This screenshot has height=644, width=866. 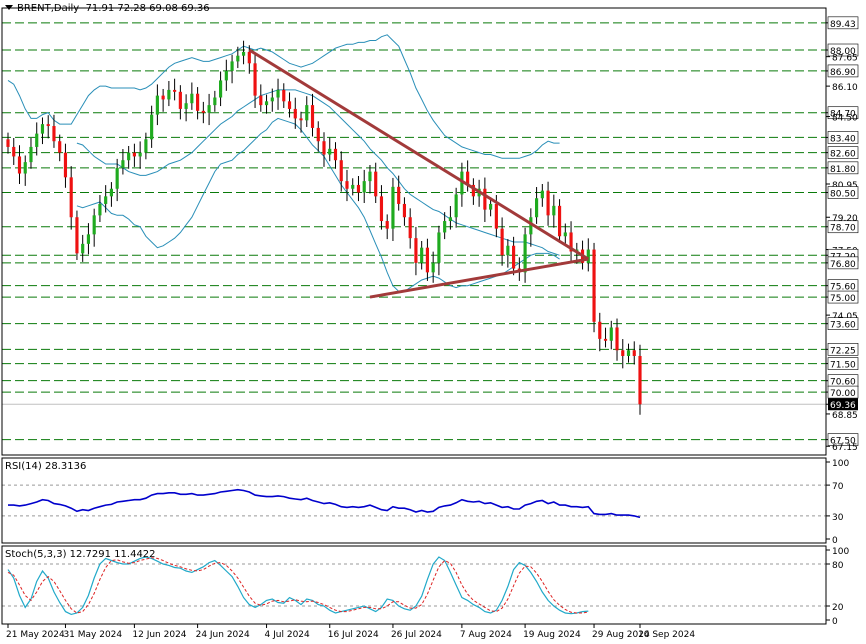 I want to click on stoch-signal-line, so click(x=298, y=585).